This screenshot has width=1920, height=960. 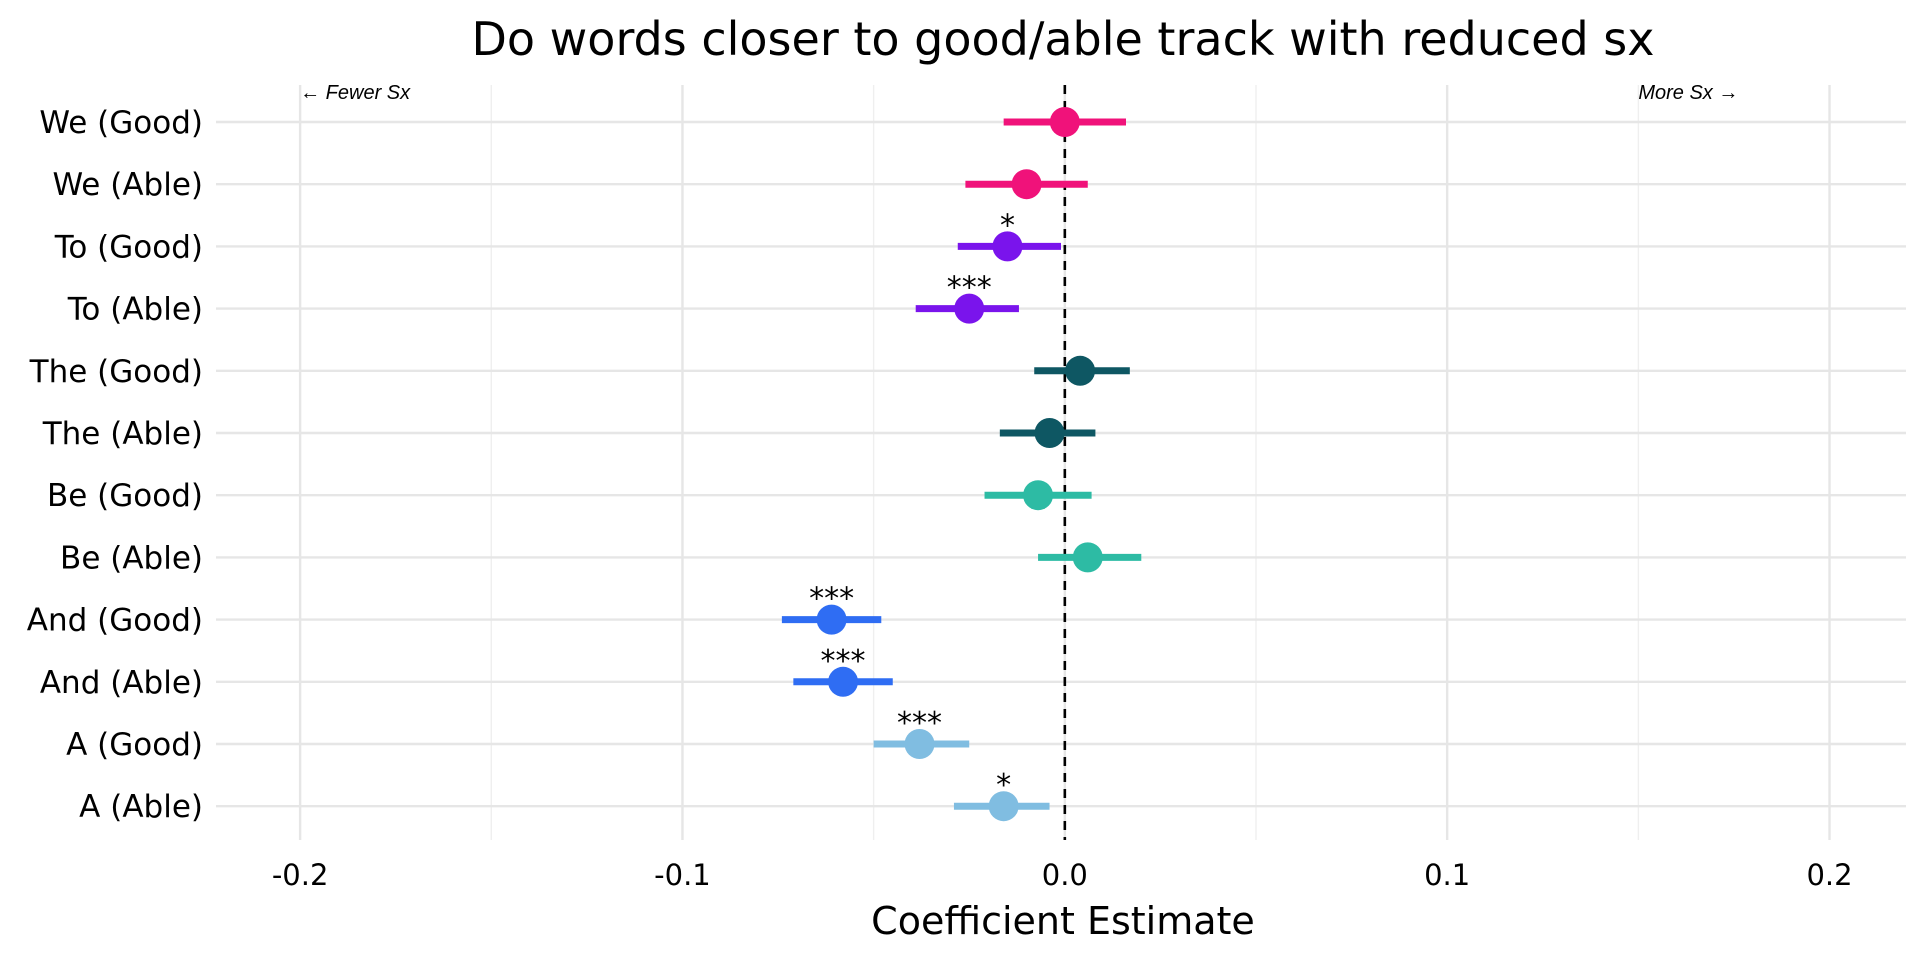 I want to click on data-marks: **************, so click(x=961, y=464).